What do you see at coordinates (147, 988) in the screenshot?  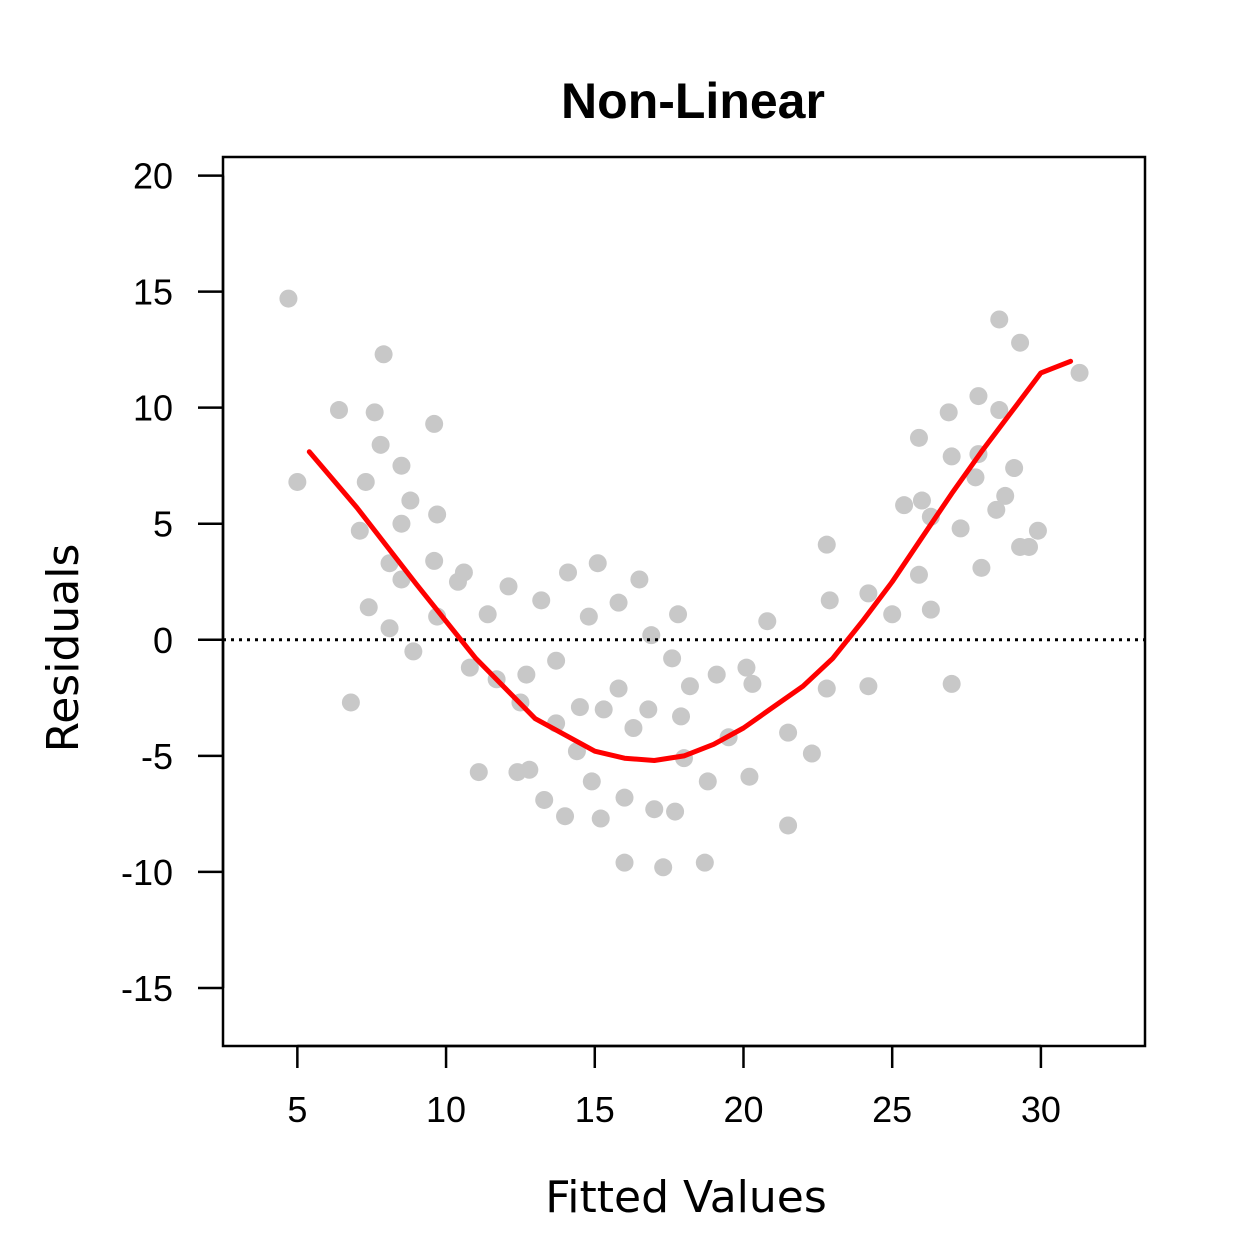 I see `y-tick-label: -15` at bounding box center [147, 988].